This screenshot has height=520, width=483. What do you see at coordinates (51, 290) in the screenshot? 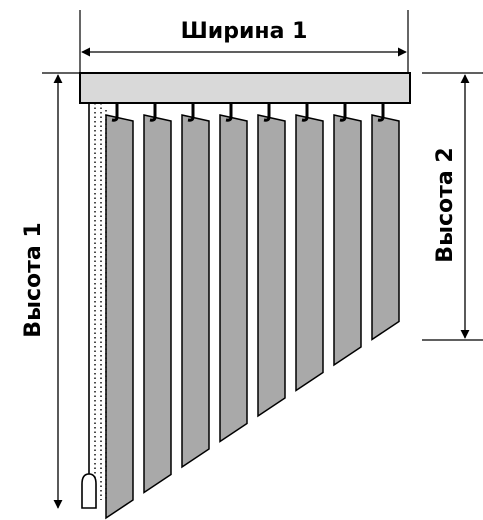
I see `height1-dimension: Высота 1` at bounding box center [51, 290].